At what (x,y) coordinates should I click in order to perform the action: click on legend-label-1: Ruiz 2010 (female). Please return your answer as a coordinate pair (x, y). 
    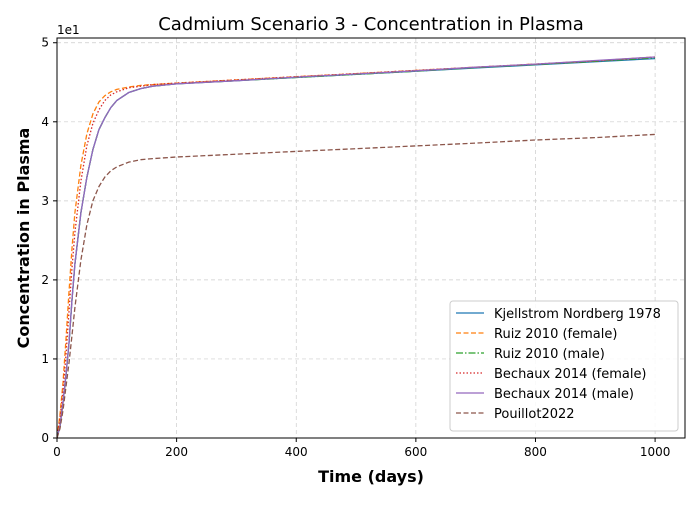
    Looking at the image, I should click on (555, 334).